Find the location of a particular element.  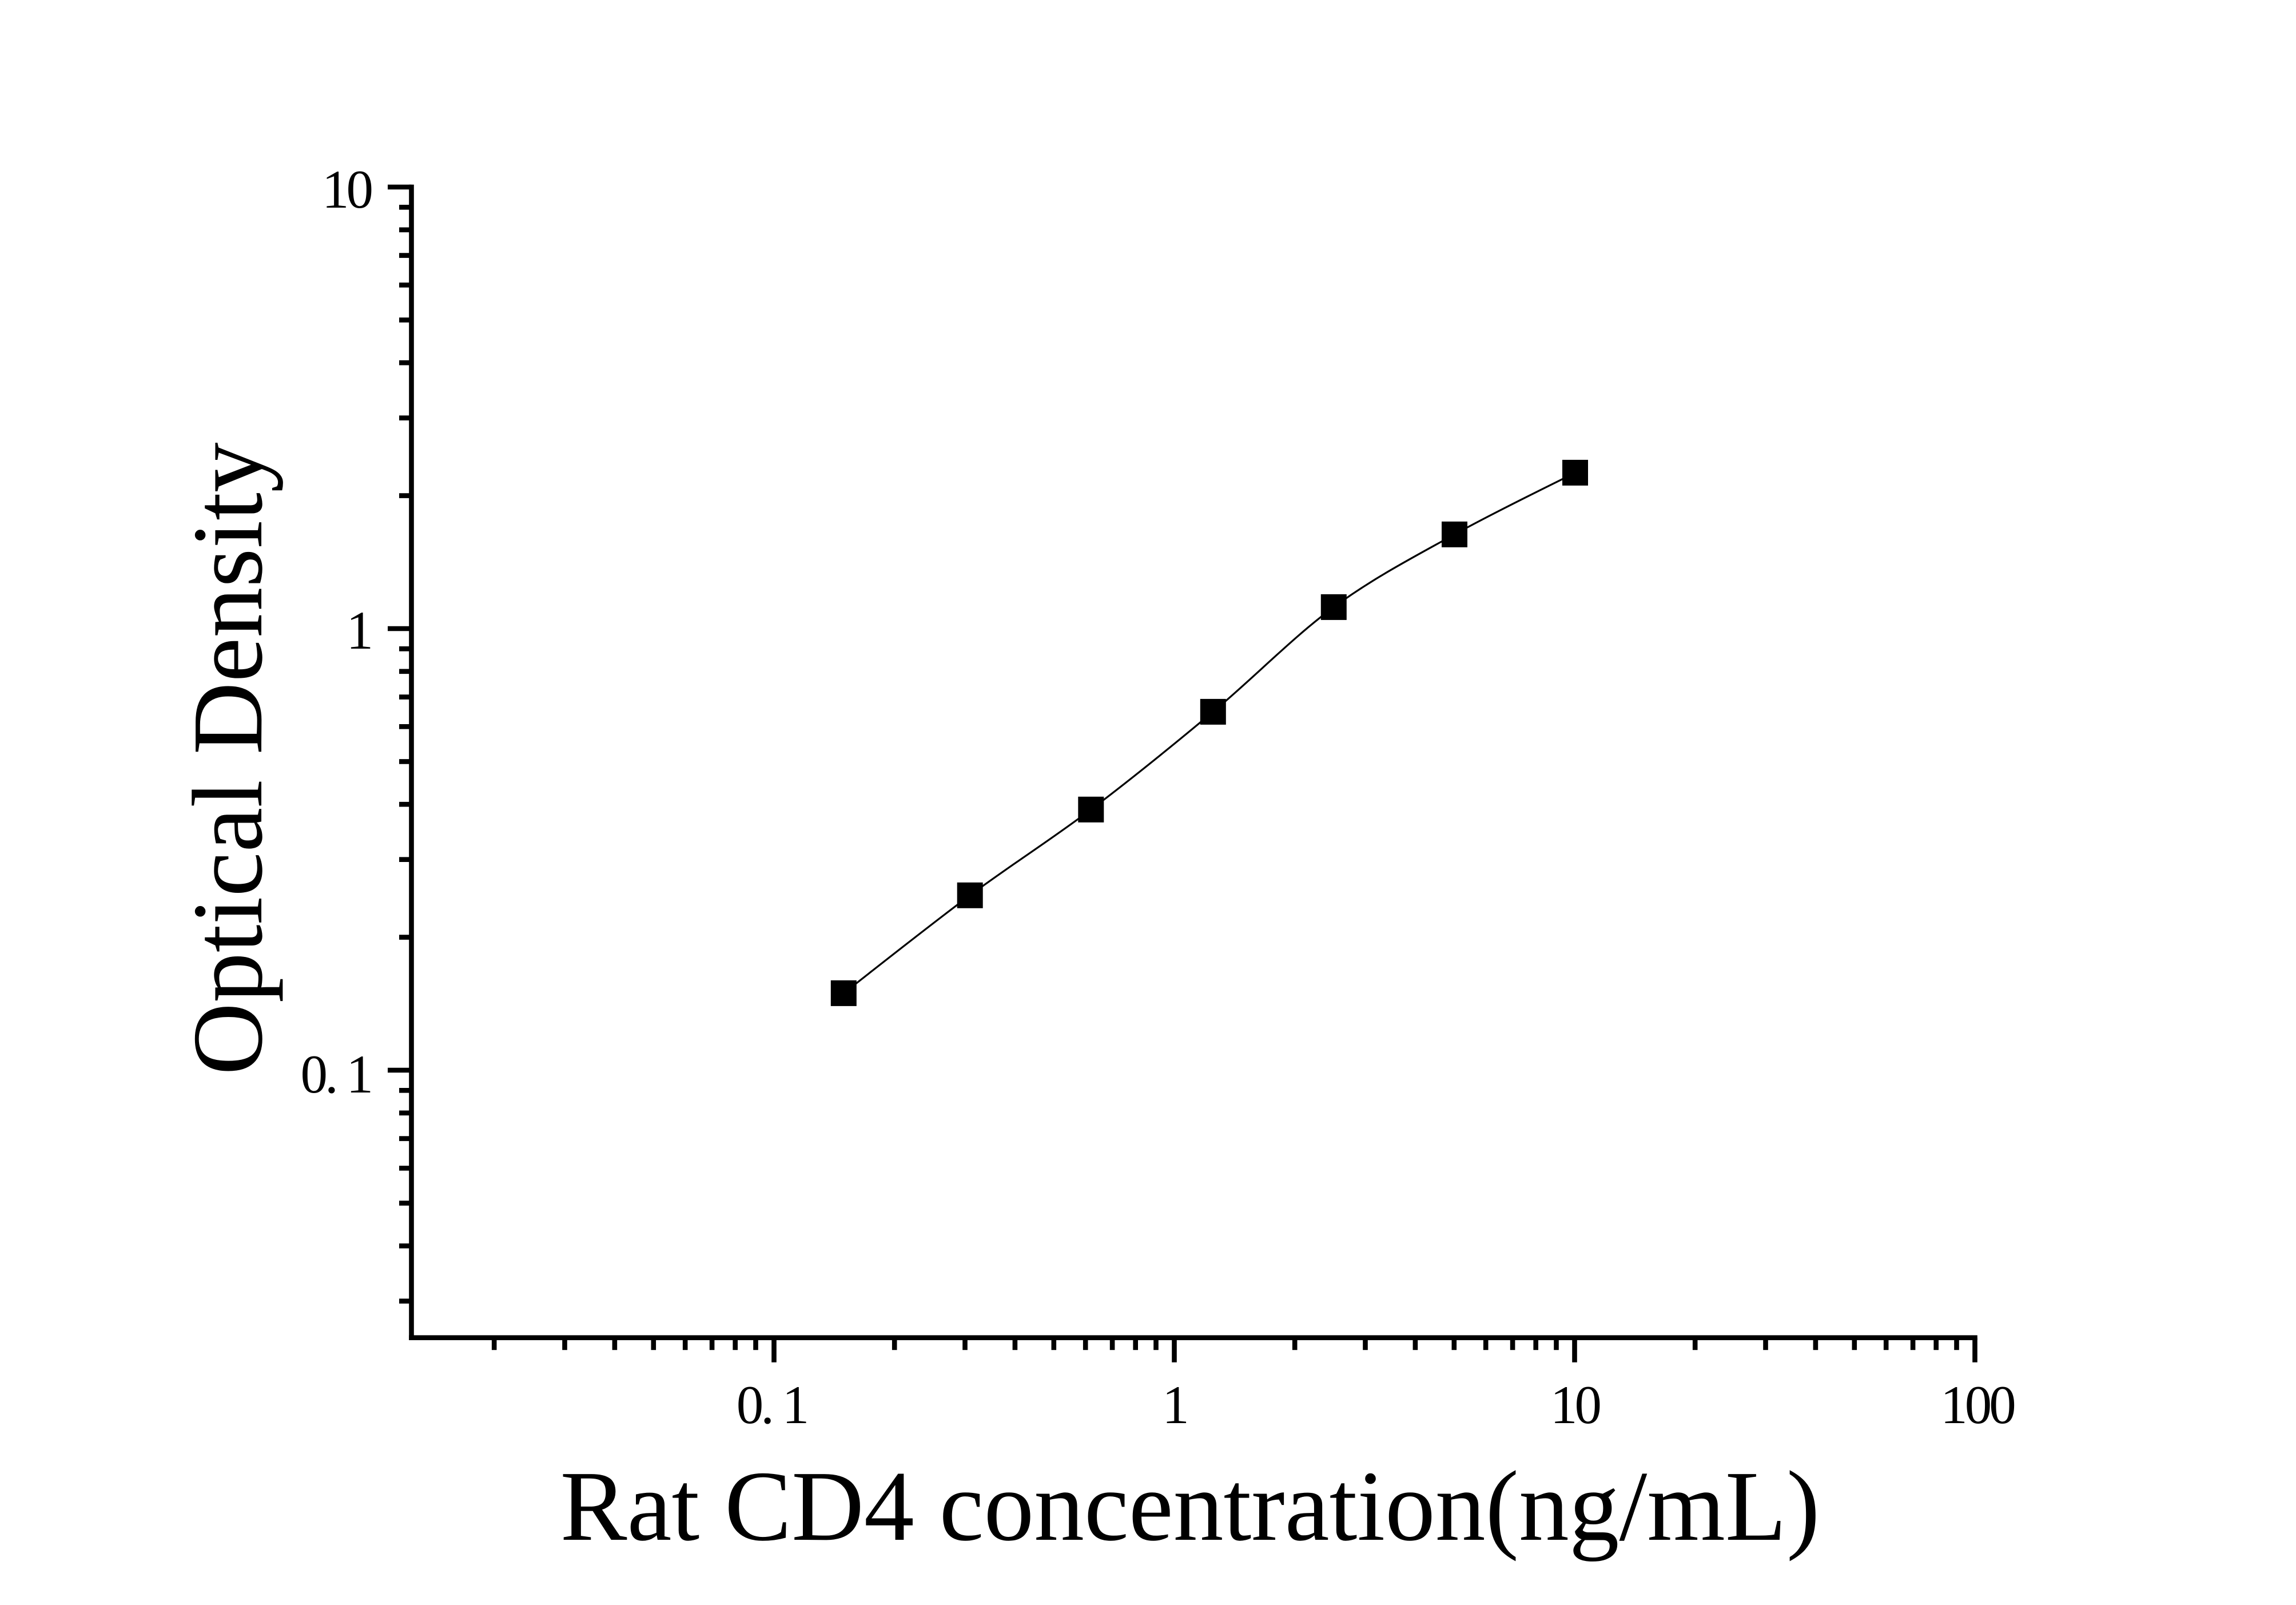

svg-text: Optical Density is located at coordinates (227, 758).